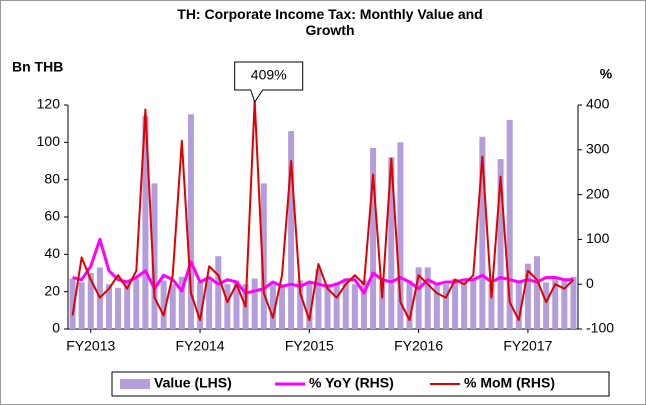 The height and width of the screenshot is (405, 646). I want to click on x-tick-label: FY2015, so click(309, 346).